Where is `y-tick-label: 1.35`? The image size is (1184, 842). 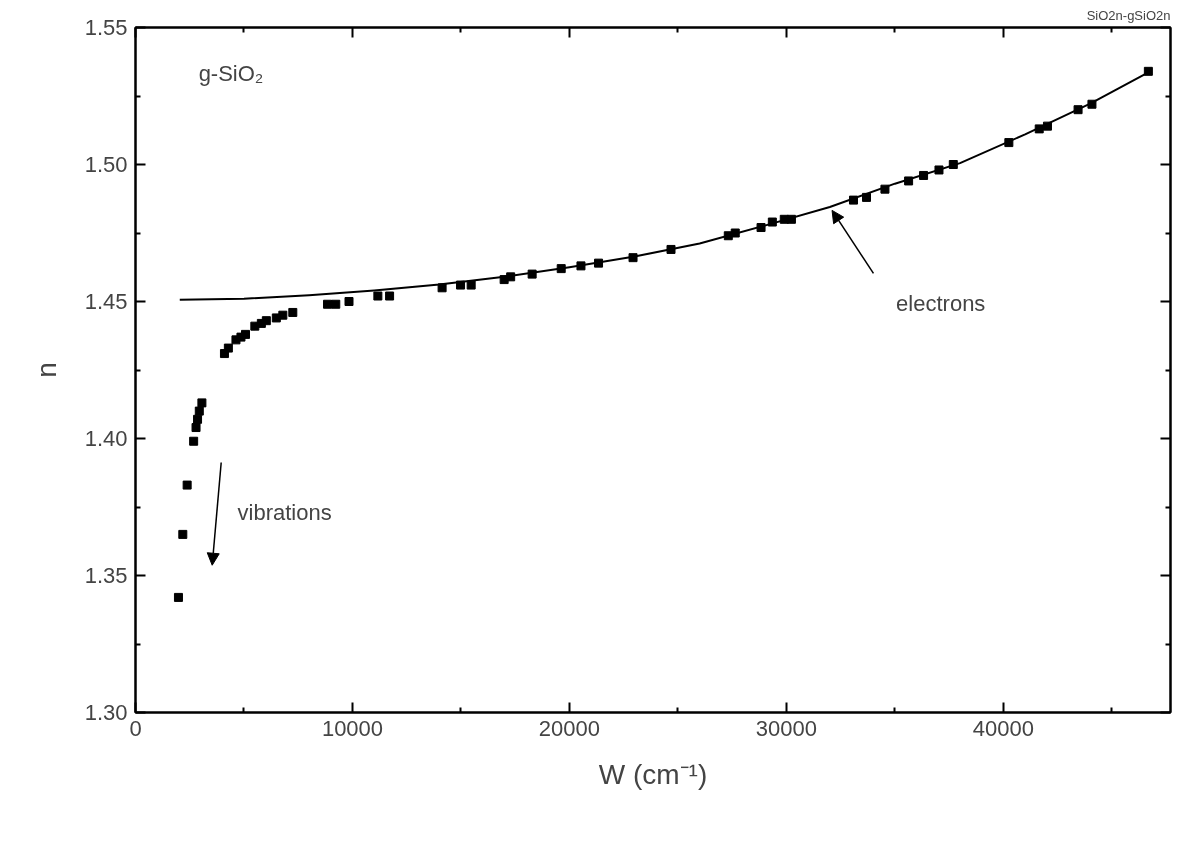 y-tick-label: 1.35 is located at coordinates (106, 575).